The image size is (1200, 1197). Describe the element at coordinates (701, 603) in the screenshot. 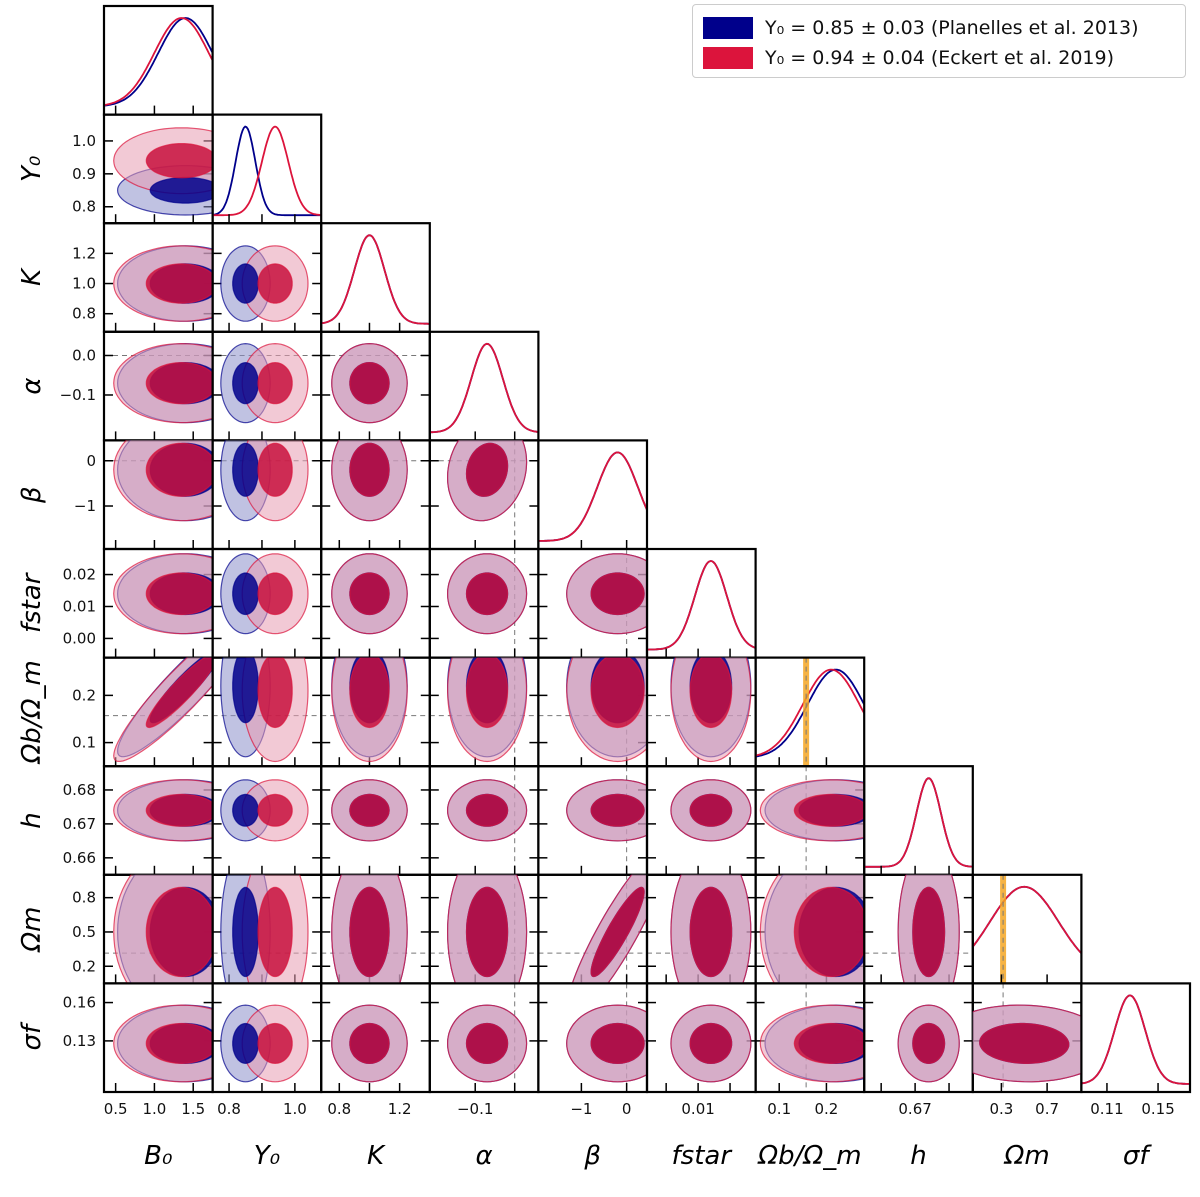

I see `panel-fstar-fstar` at that location.